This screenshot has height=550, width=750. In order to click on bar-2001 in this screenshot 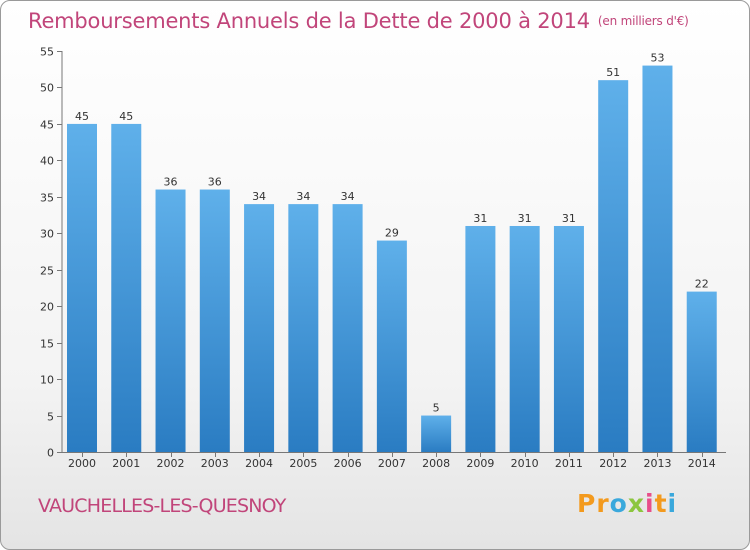, I will do `click(126, 287)`.